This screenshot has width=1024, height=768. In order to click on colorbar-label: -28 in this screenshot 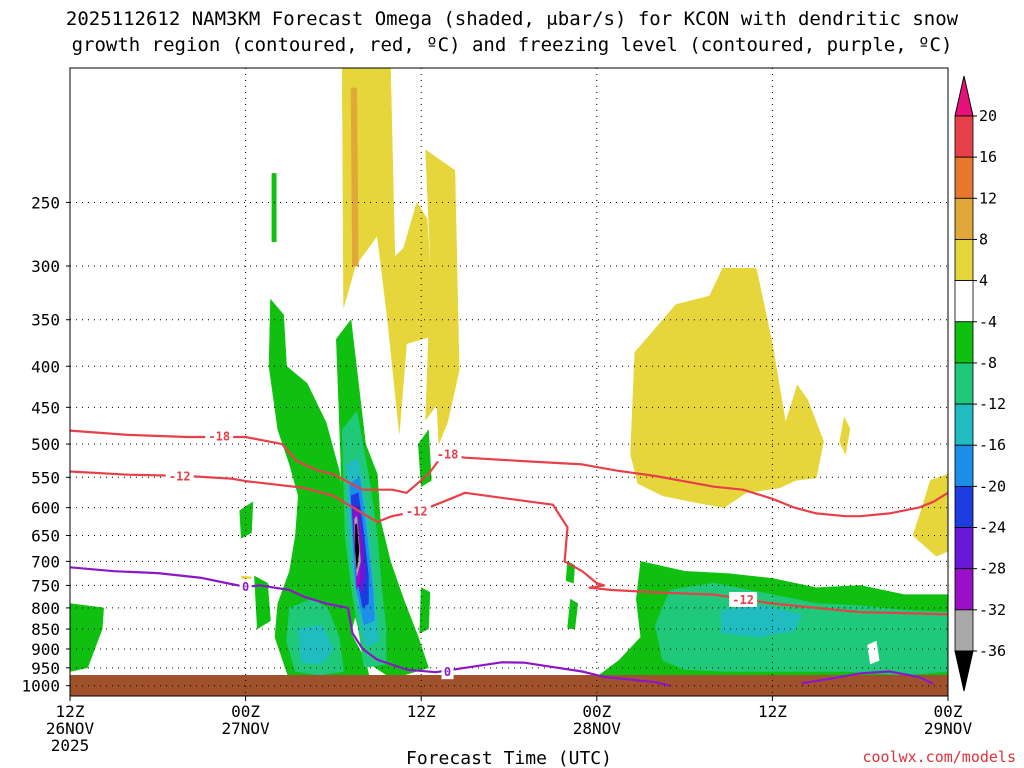, I will do `click(992, 569)`.